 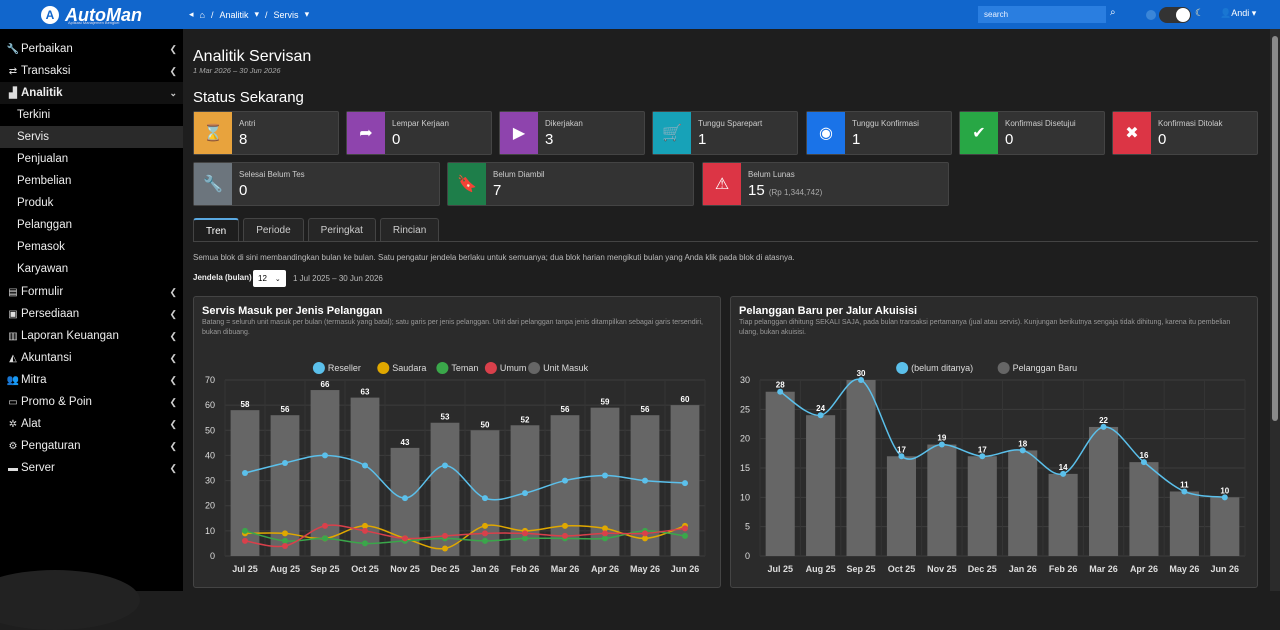 I want to click on page-date-range: 1 Mar 2026 – 30 Jun 2026, so click(x=237, y=70).